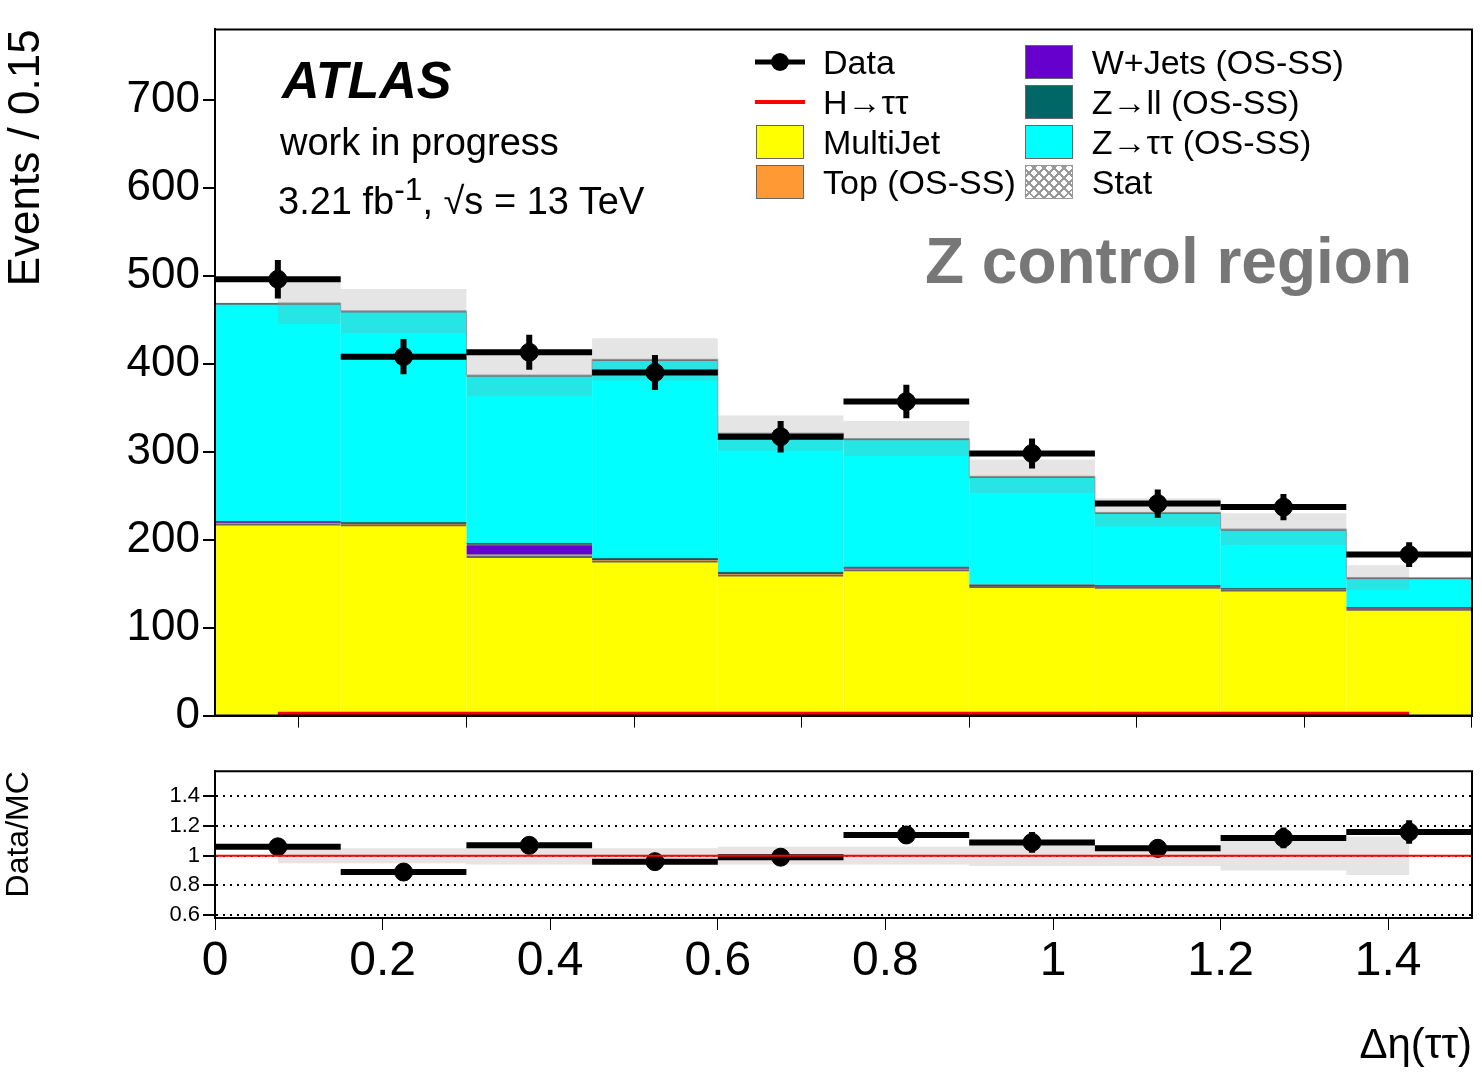 This screenshot has width=1482, height=1076. I want to click on x-tick-label: 0.2, so click(382, 959).